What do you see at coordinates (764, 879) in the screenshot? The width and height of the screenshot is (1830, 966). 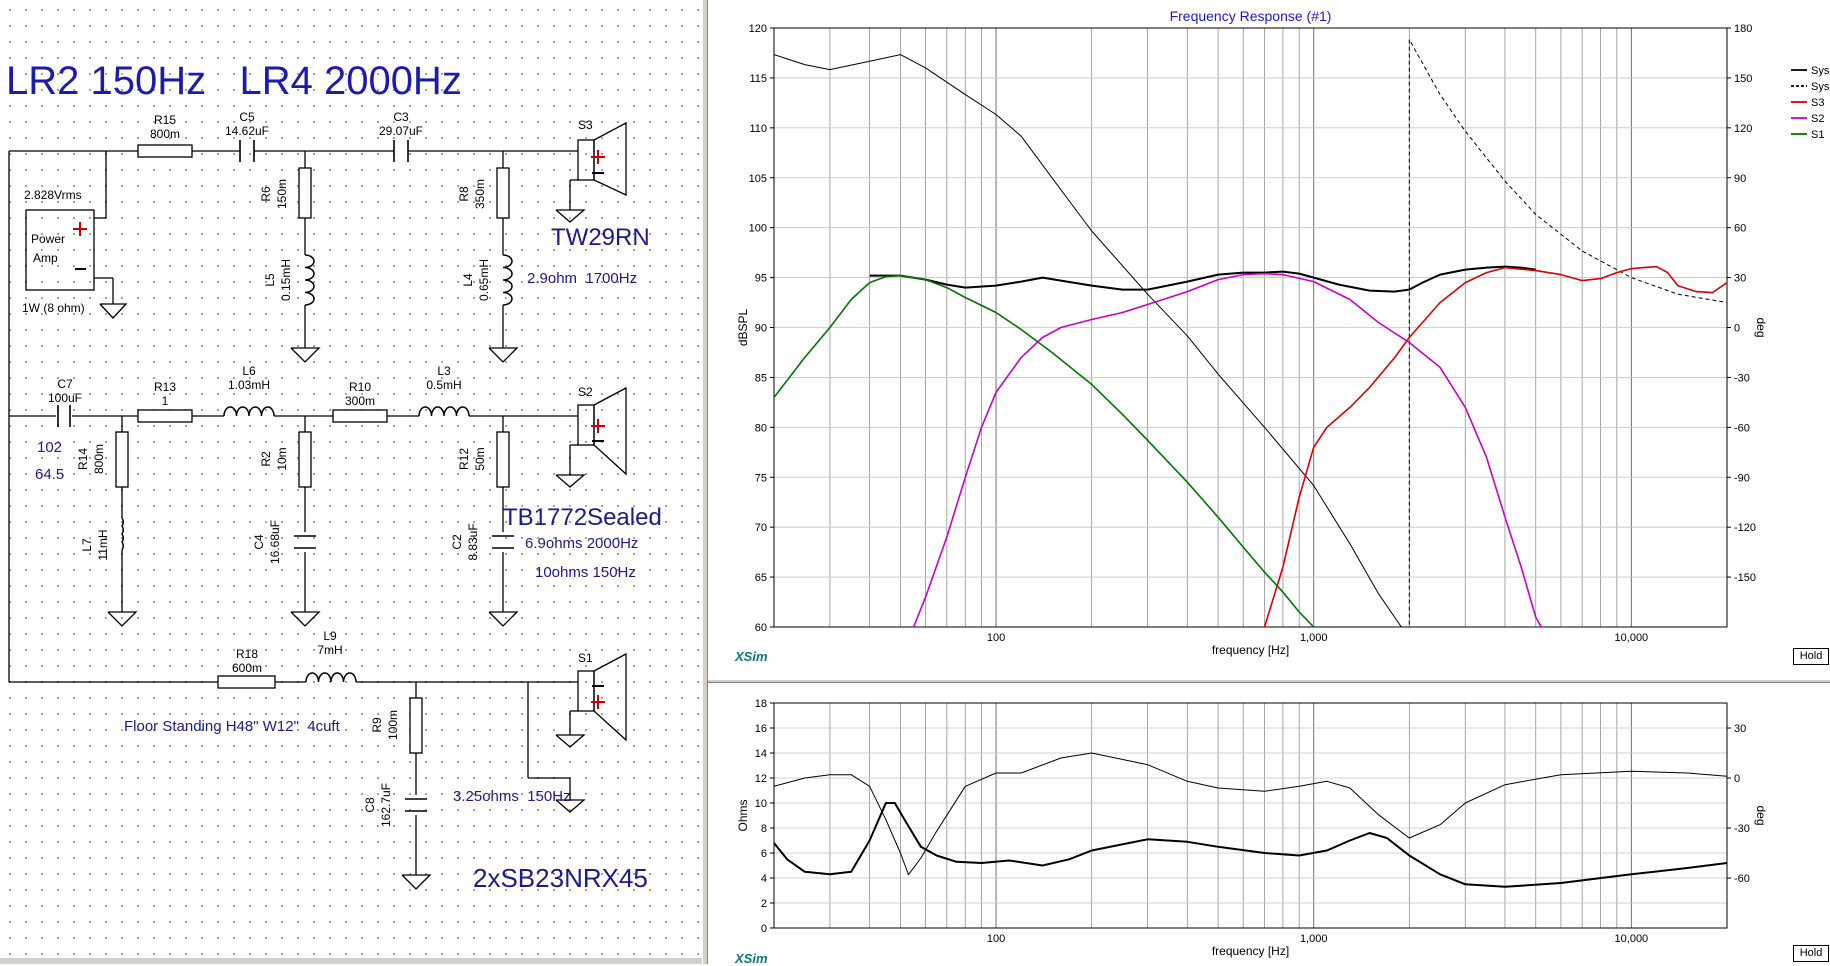 I see `y-tick-label: 4` at bounding box center [764, 879].